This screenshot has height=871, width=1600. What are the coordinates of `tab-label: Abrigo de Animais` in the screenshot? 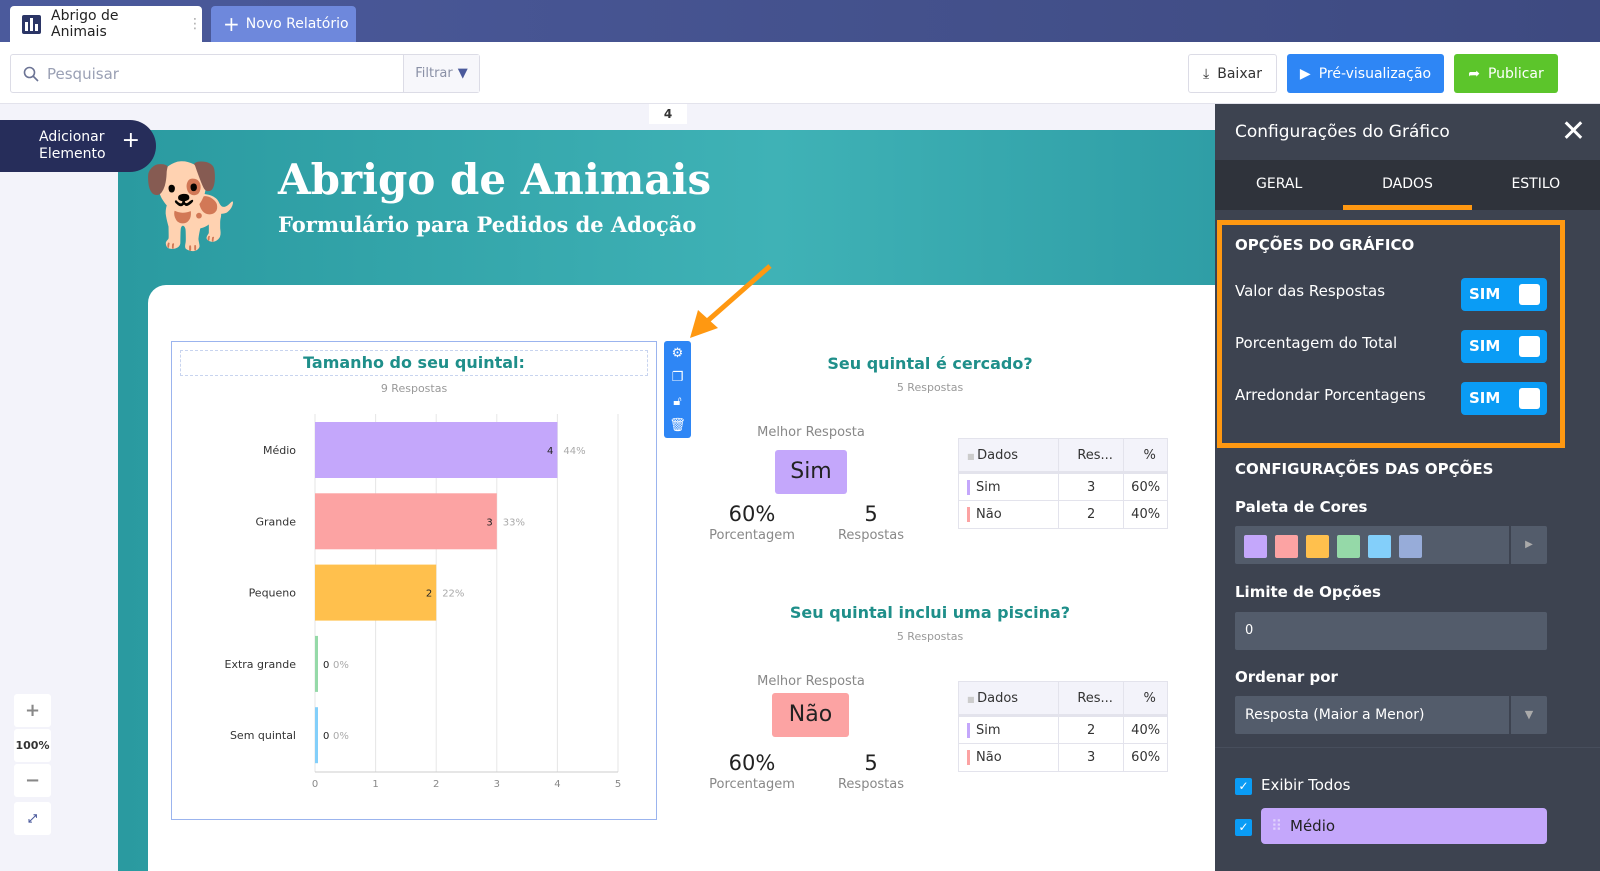 It's located at (85, 24).